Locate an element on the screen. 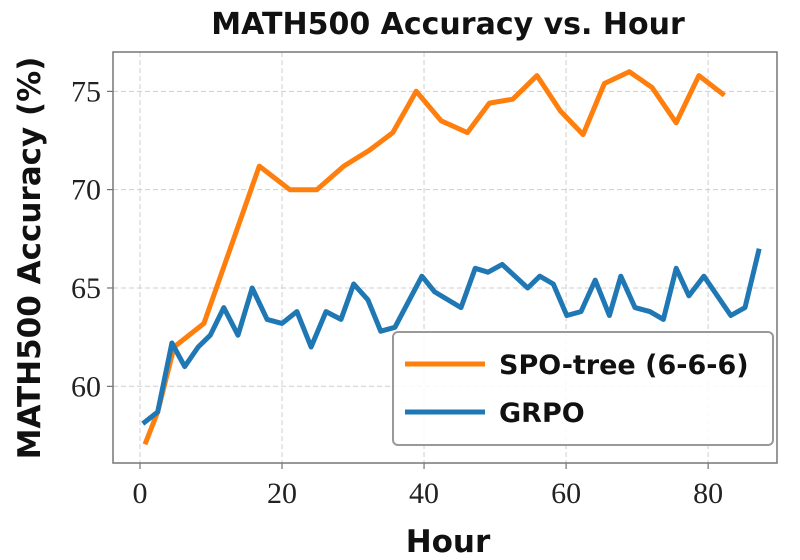 This screenshot has width=800, height=560. legend-label: SPO-tree (6-6-6) is located at coordinates (624, 365).